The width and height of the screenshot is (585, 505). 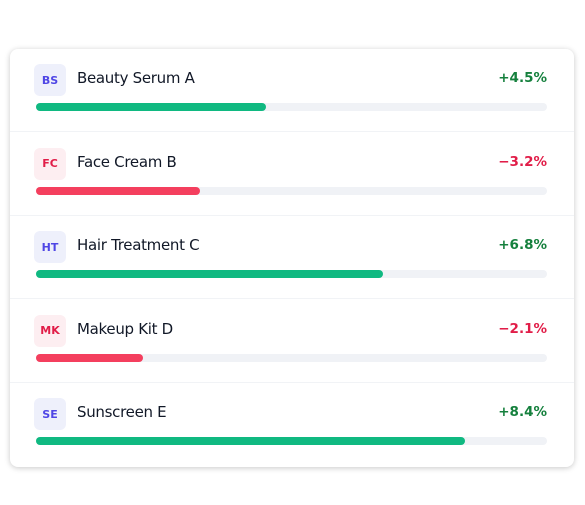 What do you see at coordinates (522, 328) in the screenshot?
I see `item-change: −2.1%` at bounding box center [522, 328].